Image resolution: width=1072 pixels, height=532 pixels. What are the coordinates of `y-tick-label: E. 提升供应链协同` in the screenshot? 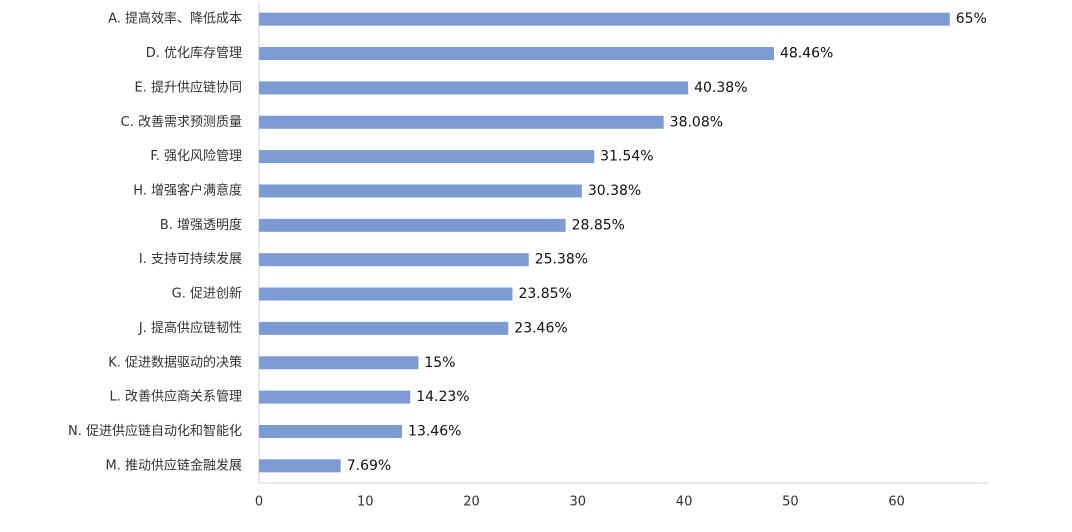 It's located at (188, 87).